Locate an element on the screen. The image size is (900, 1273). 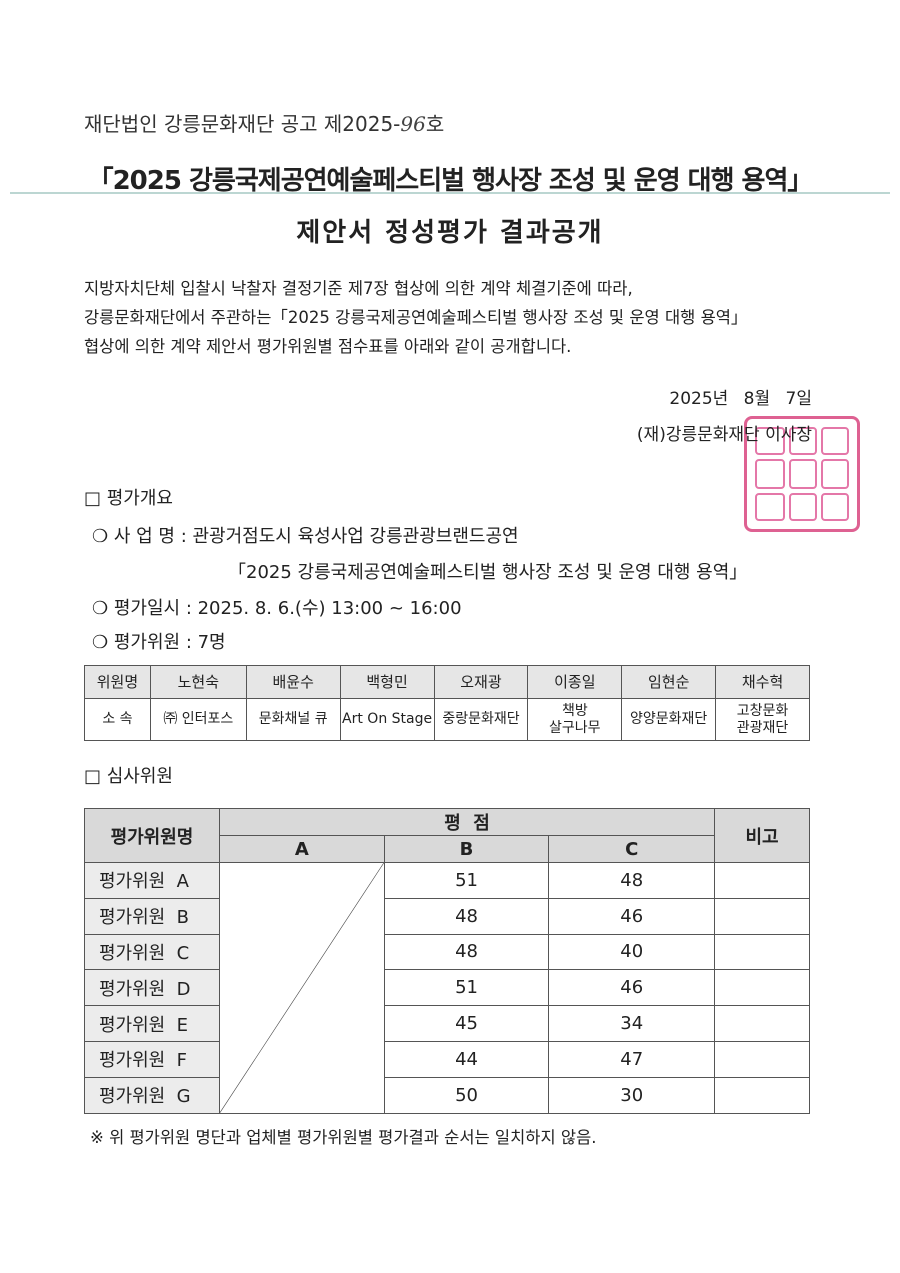
score-b: 44 is located at coordinates (466, 1059).